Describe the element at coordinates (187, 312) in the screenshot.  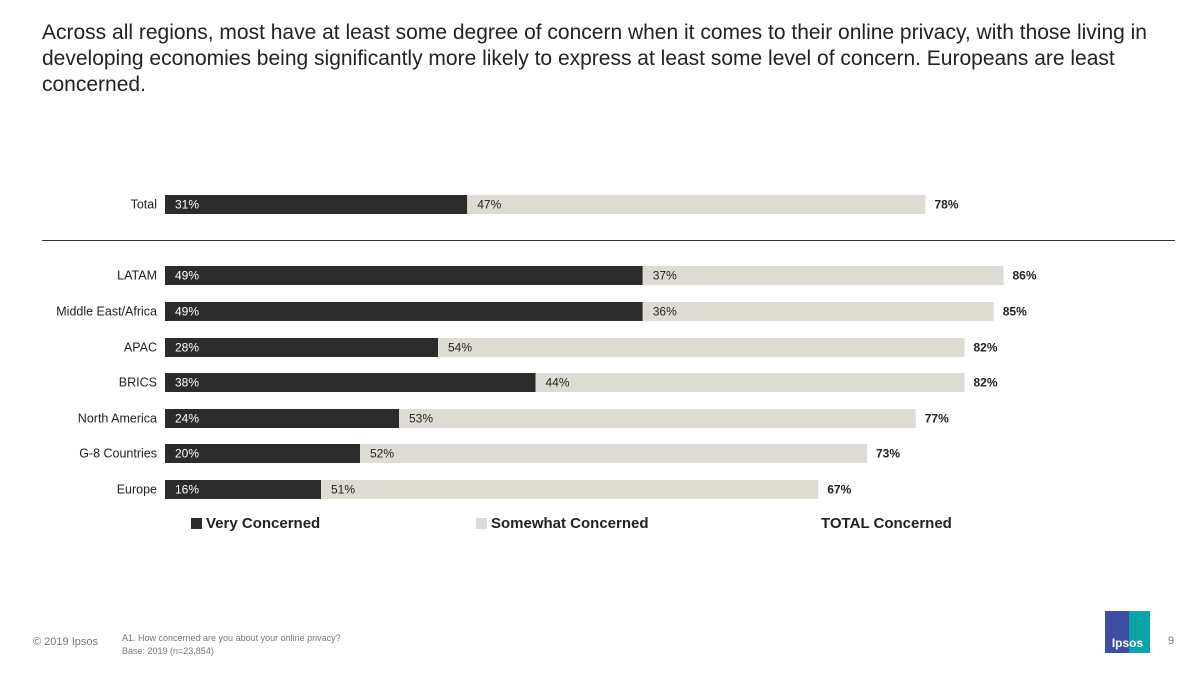
I see `value-label-very-middle-east-africa: 49%` at that location.